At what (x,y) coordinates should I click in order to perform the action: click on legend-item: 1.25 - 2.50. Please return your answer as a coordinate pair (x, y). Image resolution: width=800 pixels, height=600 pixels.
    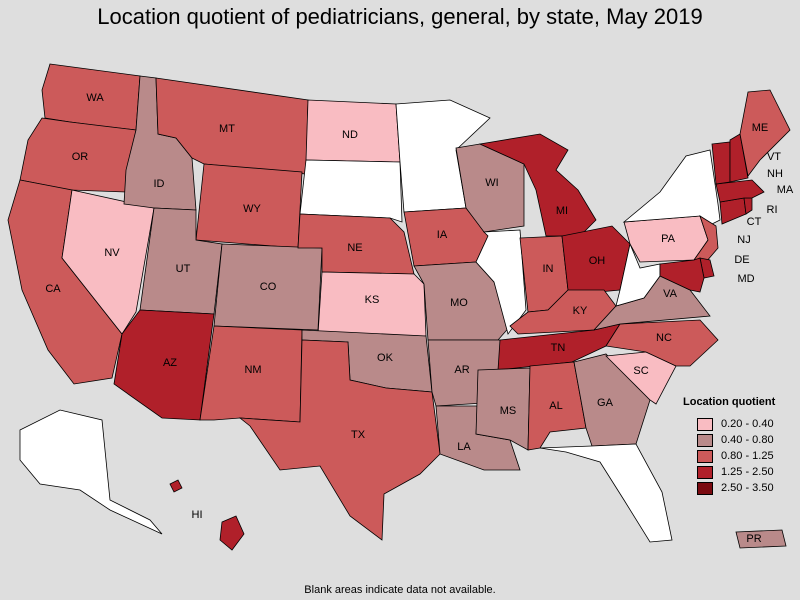
    Looking at the image, I should click on (740, 472).